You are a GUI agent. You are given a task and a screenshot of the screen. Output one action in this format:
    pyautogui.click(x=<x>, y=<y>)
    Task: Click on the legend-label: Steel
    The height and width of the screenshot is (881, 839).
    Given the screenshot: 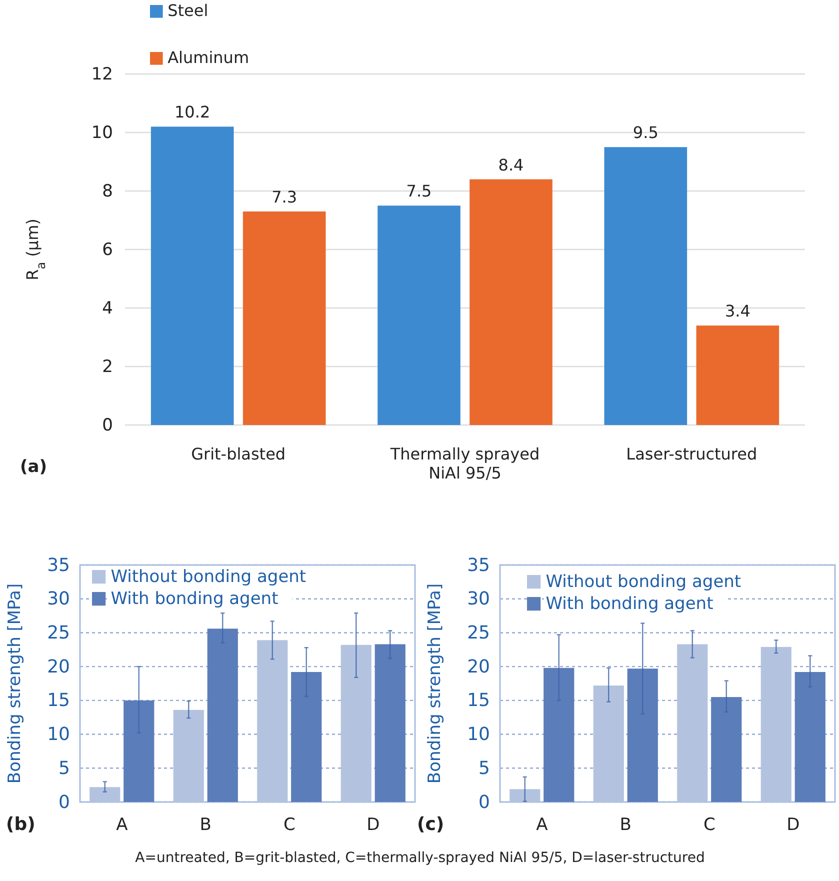 What is the action you would take?
    pyautogui.click(x=188, y=10)
    